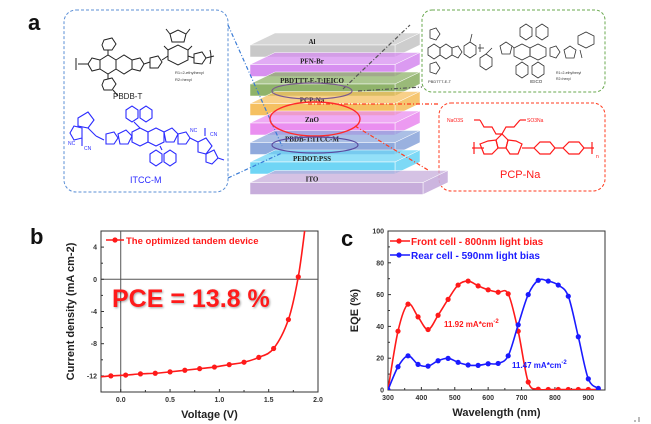 This screenshot has width=651, height=424. I want to click on interconnect-ellipse, so click(315, 119).